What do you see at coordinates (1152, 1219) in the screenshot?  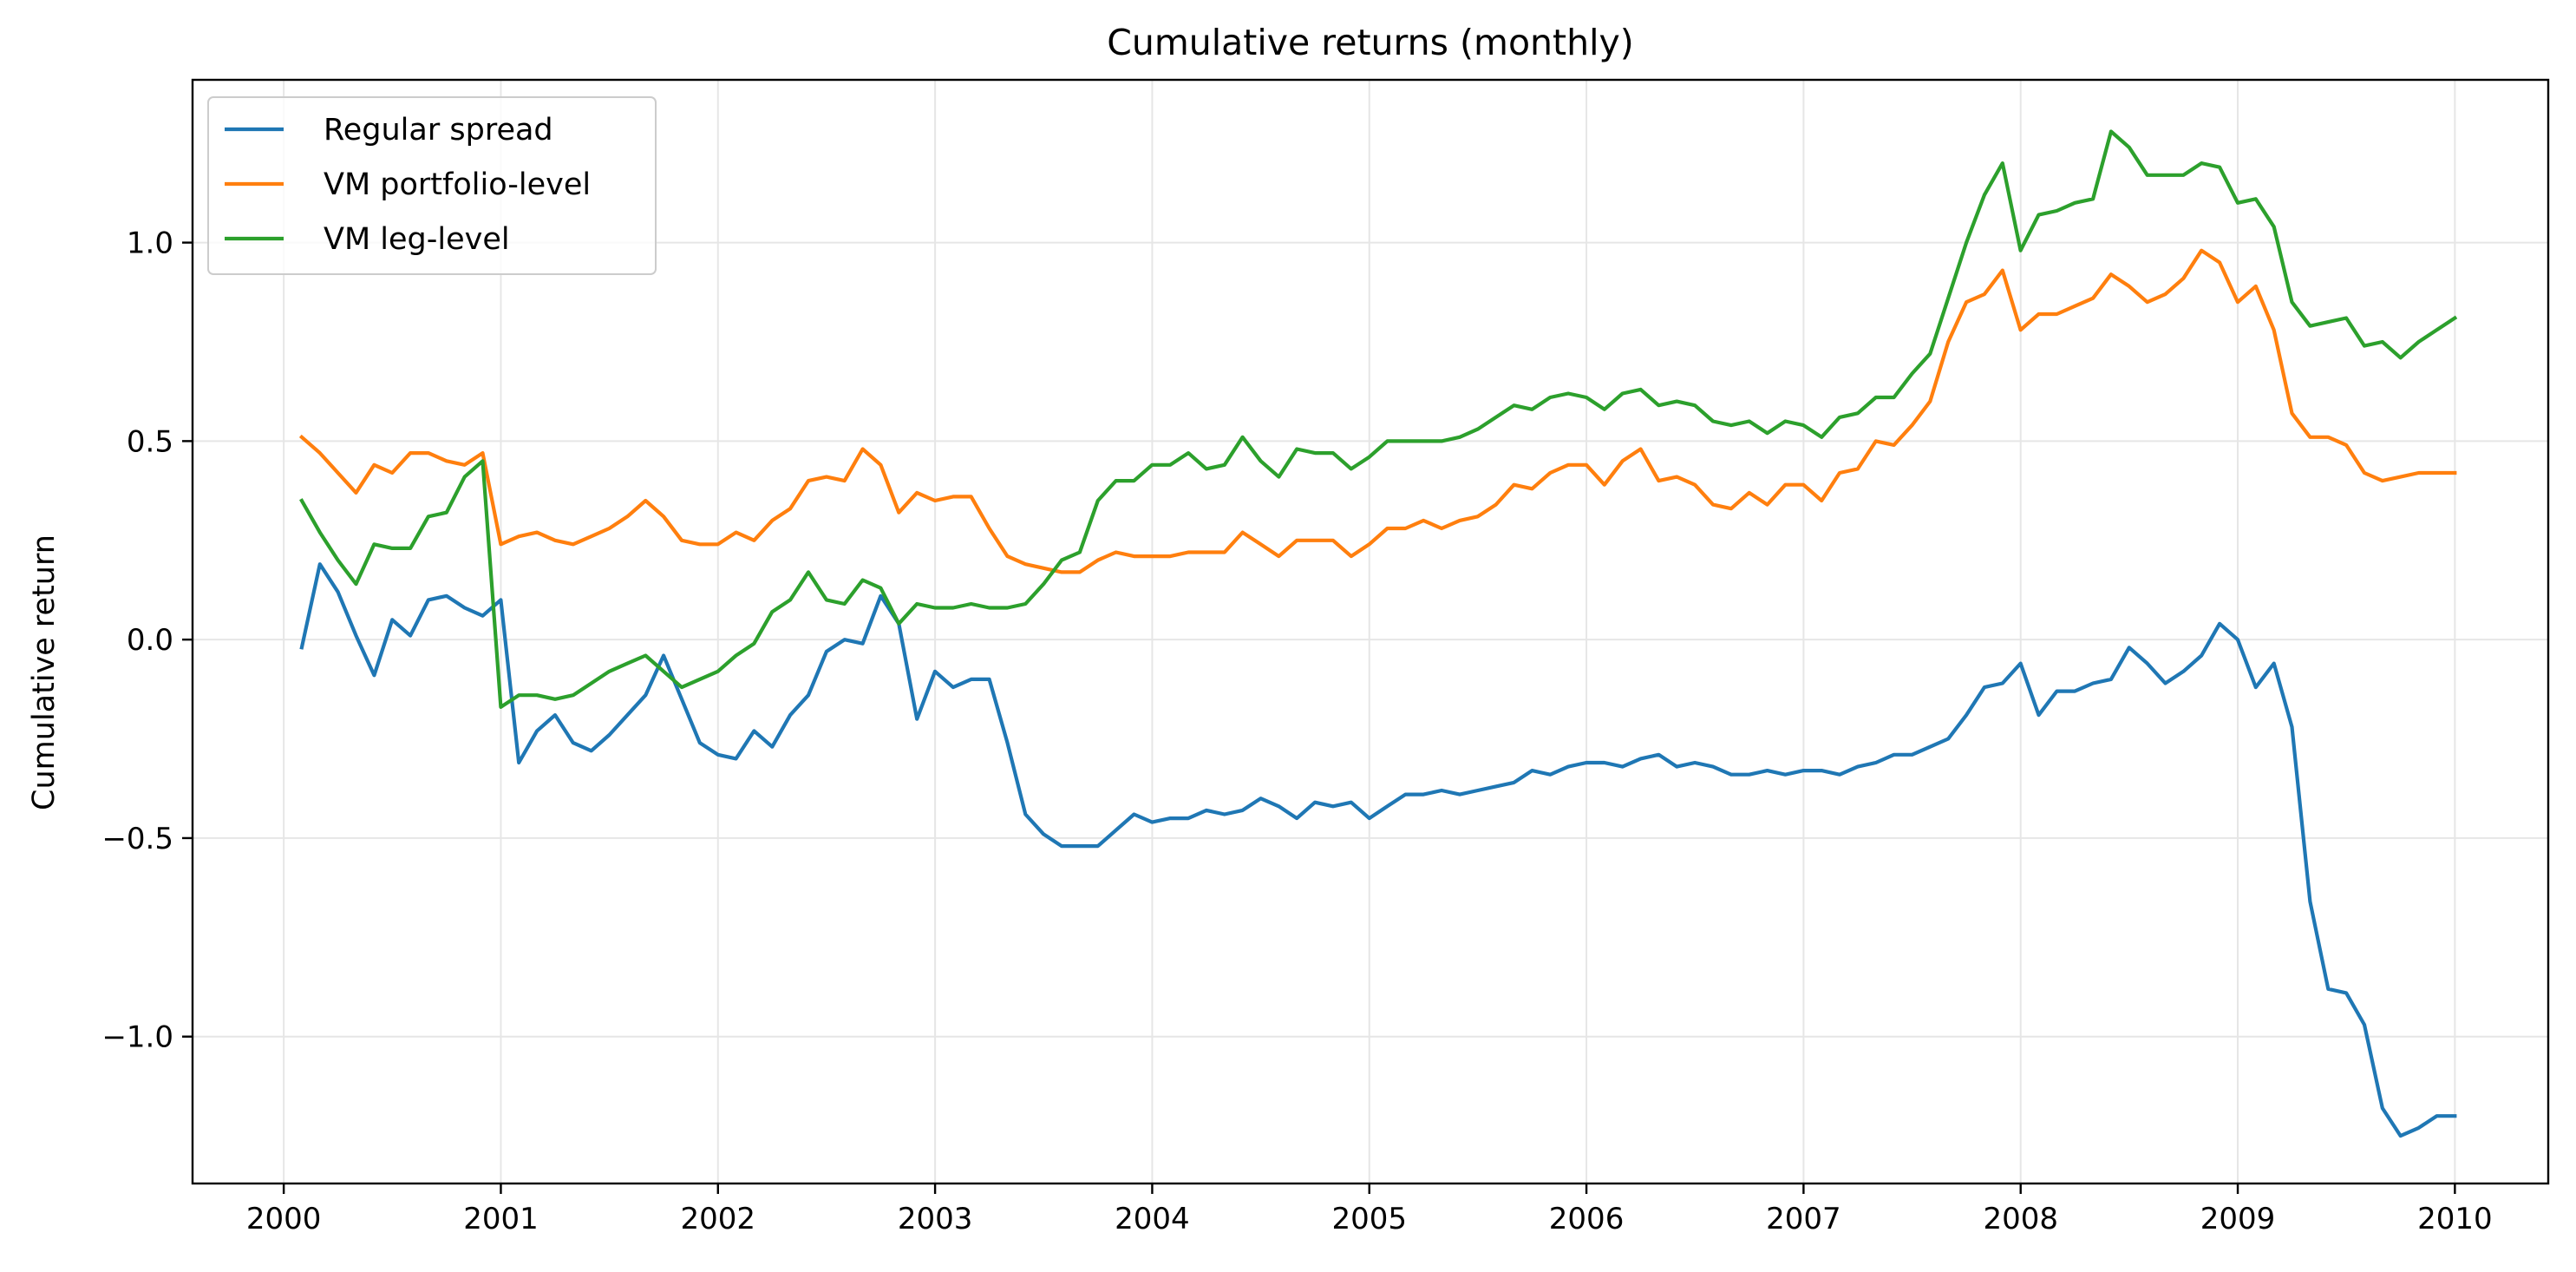 I see `x-tick-label: 2004` at bounding box center [1152, 1219].